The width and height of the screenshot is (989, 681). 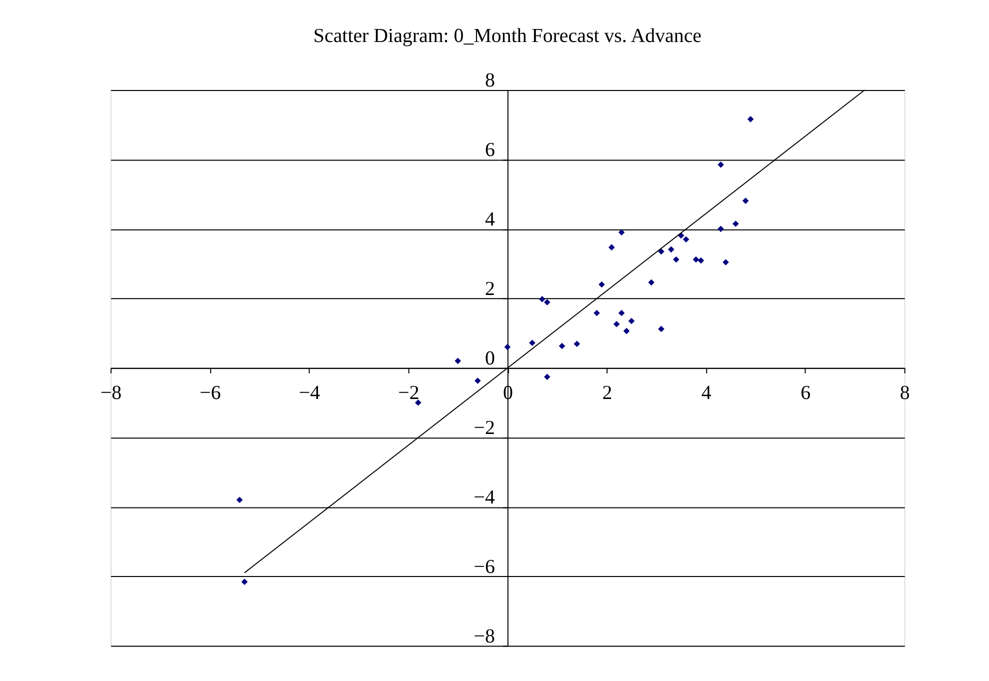 I want to click on x-tick-label: 6, so click(x=805, y=393).